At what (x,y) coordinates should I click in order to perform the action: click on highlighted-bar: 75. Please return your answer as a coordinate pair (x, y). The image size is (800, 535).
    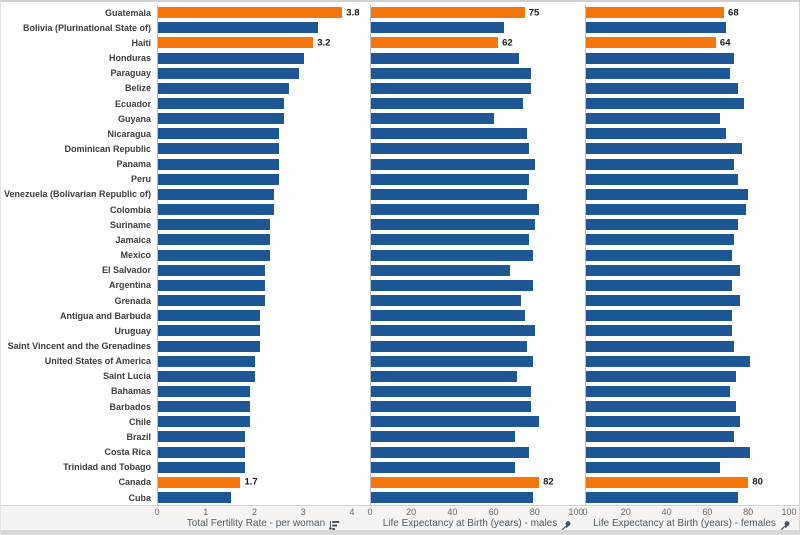
    Looking at the image, I should click on (455, 13).